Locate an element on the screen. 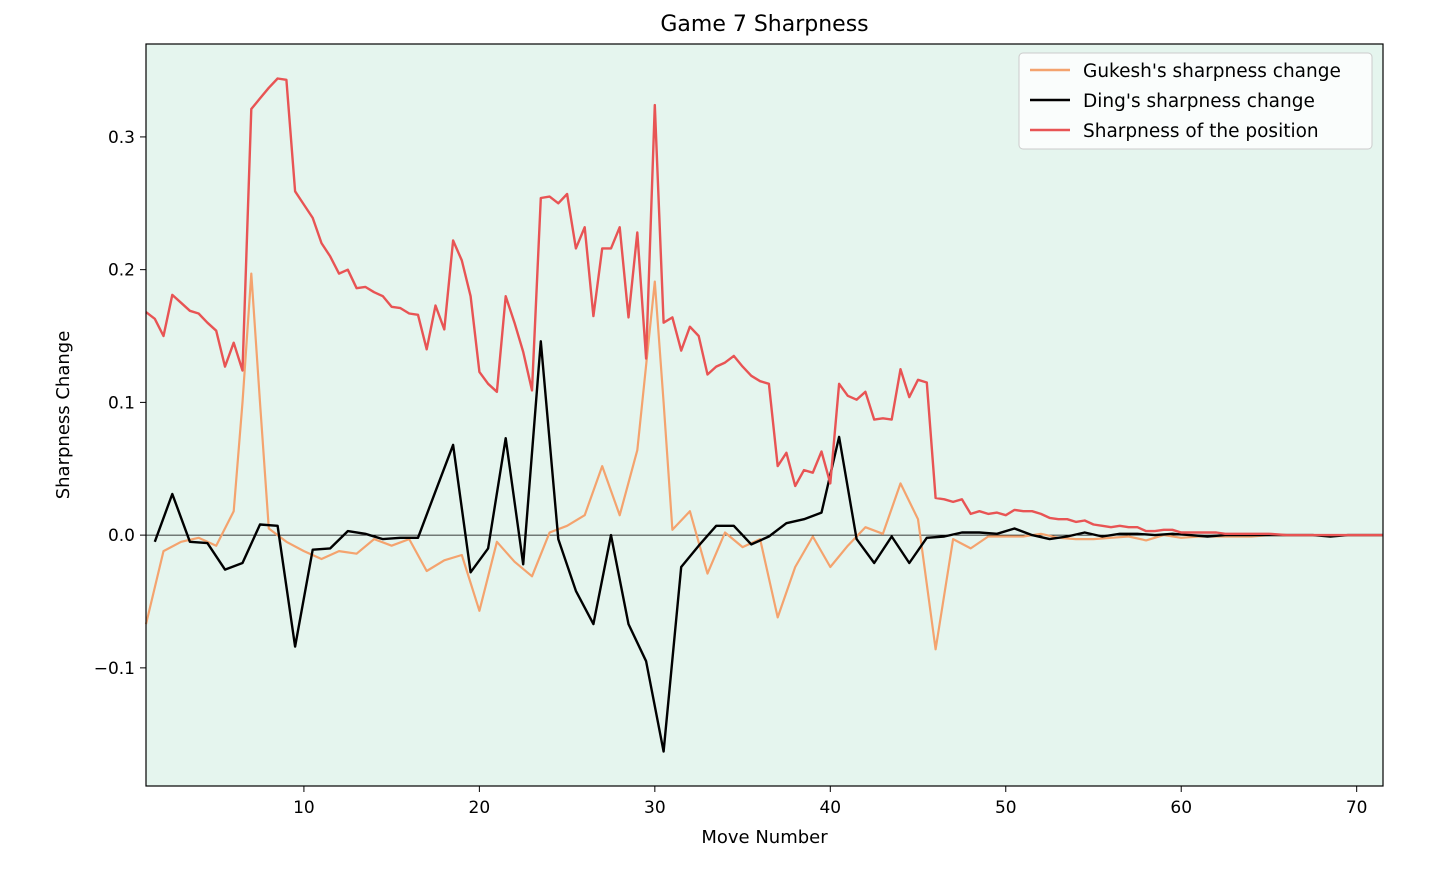 This screenshot has width=1456, height=874. y-tick-label: 0.0 is located at coordinates (121, 536).